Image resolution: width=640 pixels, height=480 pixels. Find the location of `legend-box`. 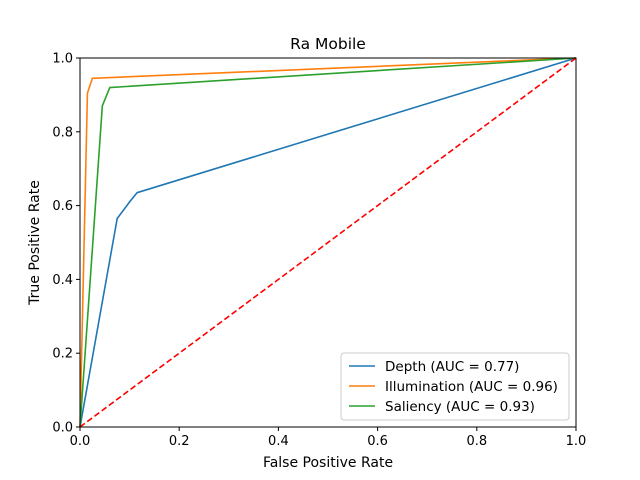

legend-box is located at coordinates (455, 386).